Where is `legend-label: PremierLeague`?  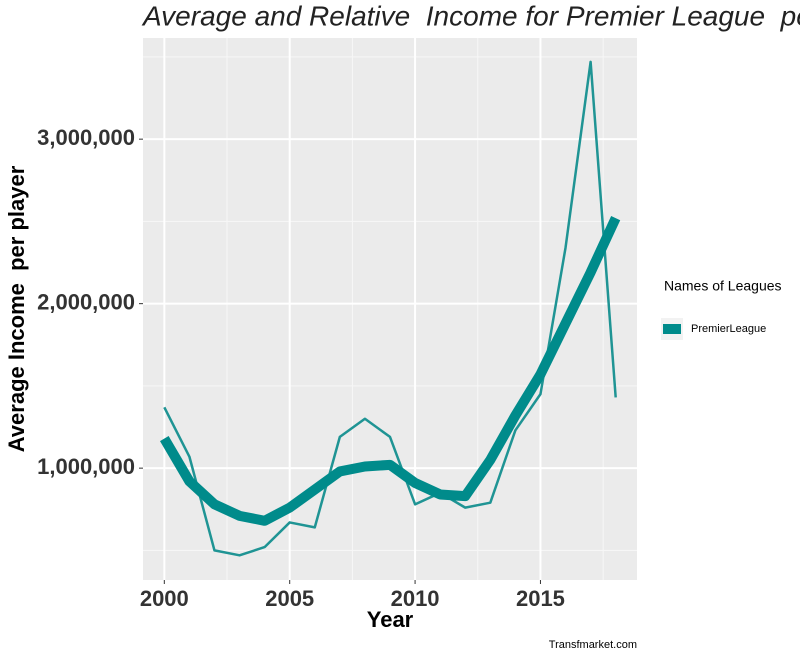
legend-label: PremierLeague is located at coordinates (728, 329).